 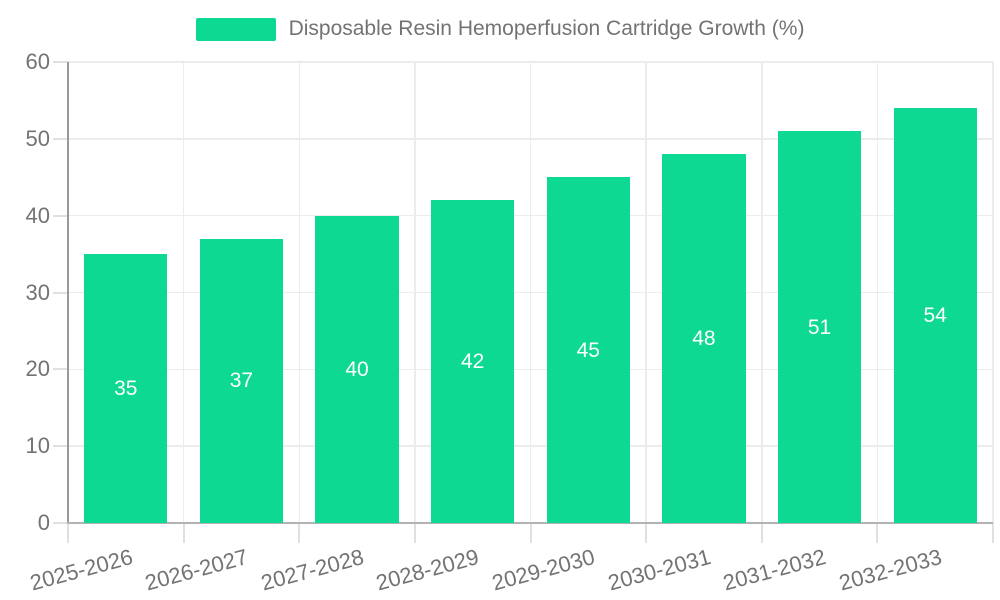 What do you see at coordinates (37, 138) in the screenshot?
I see `y-axis-tick-label: 50` at bounding box center [37, 138].